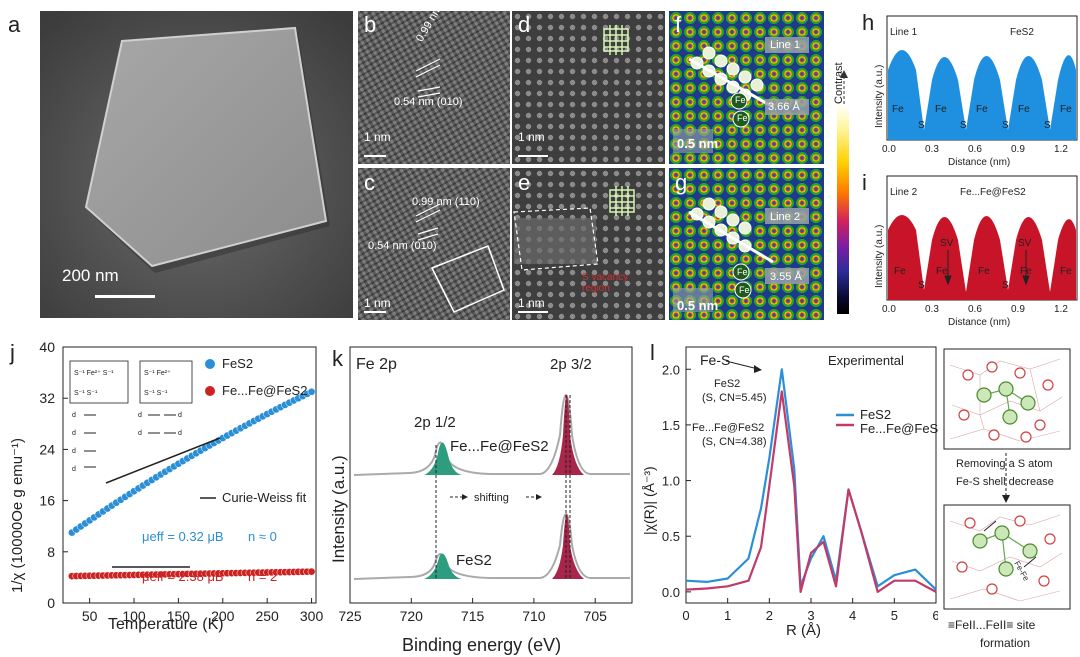 The image size is (1080, 657). Describe the element at coordinates (889, 309) in the screenshot. I see `chart-i-tick: 0.0` at that location.